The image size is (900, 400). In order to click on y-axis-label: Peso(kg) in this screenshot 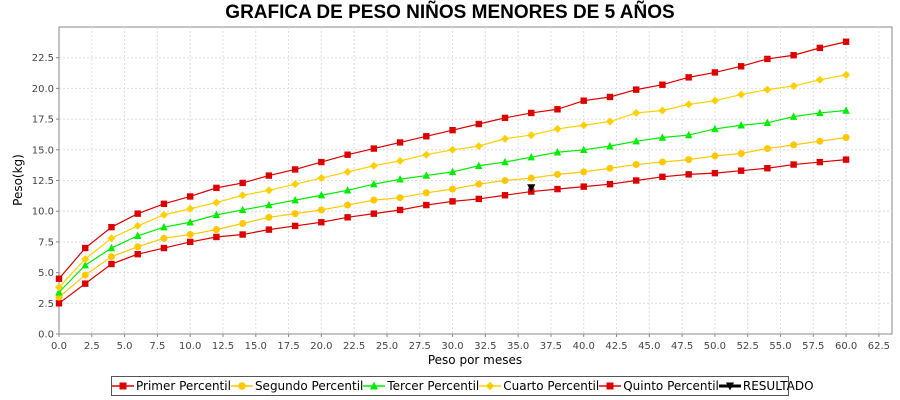, I will do `click(18, 180)`.